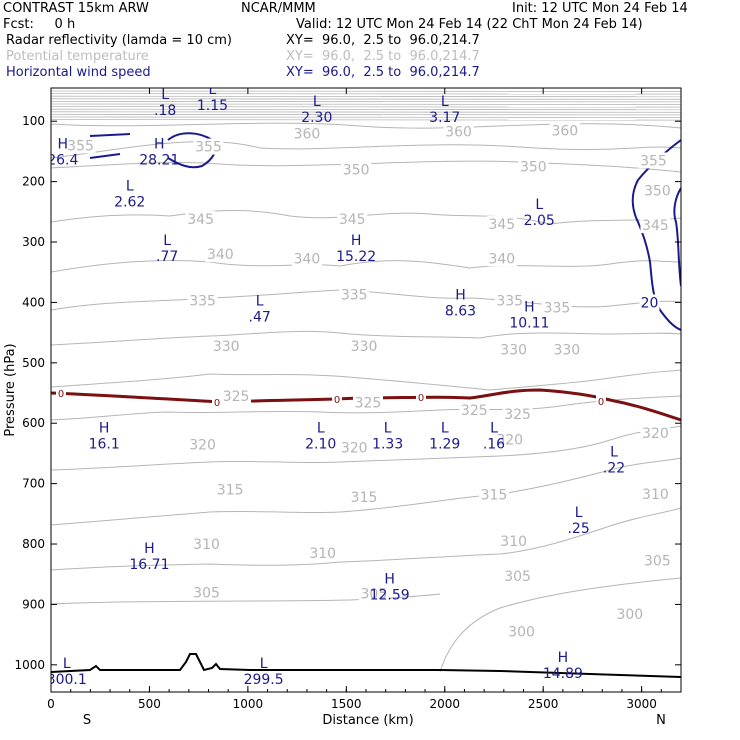 The width and height of the screenshot is (740, 740). What do you see at coordinates (33, 182) in the screenshot?
I see `y-tick-label: 200` at bounding box center [33, 182].